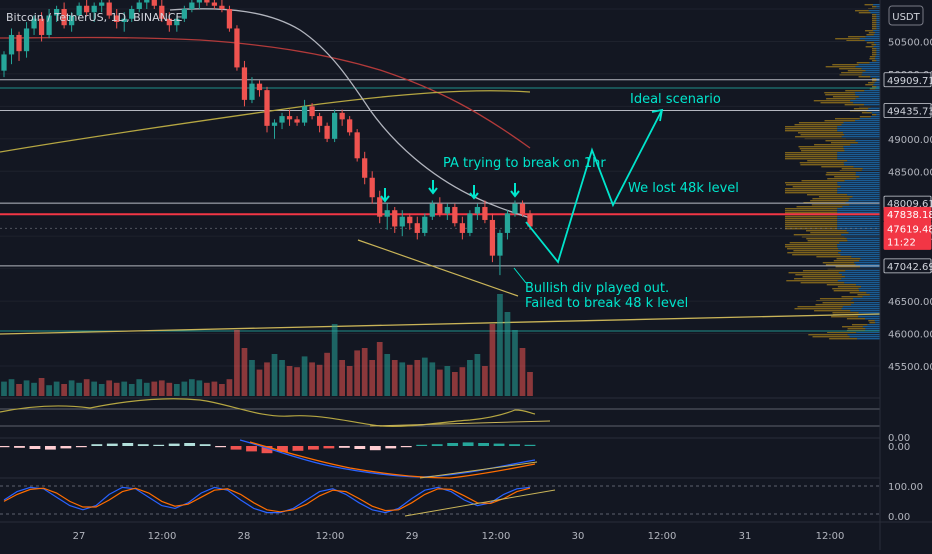  Describe the element at coordinates (909, 215) in the screenshot. I see `price-level-label: 47838.18` at that location.